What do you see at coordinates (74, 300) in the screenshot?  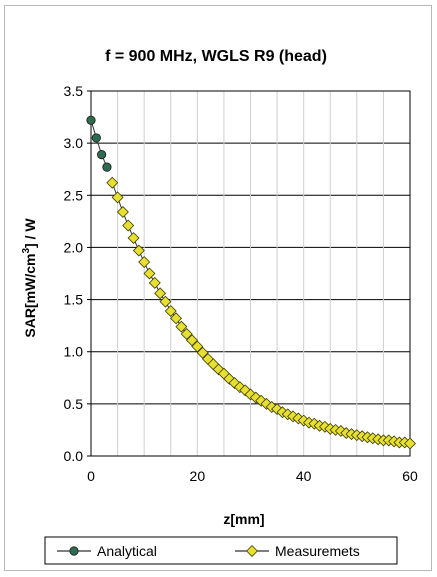 I see `y-tick-label: 1.5` at bounding box center [74, 300].